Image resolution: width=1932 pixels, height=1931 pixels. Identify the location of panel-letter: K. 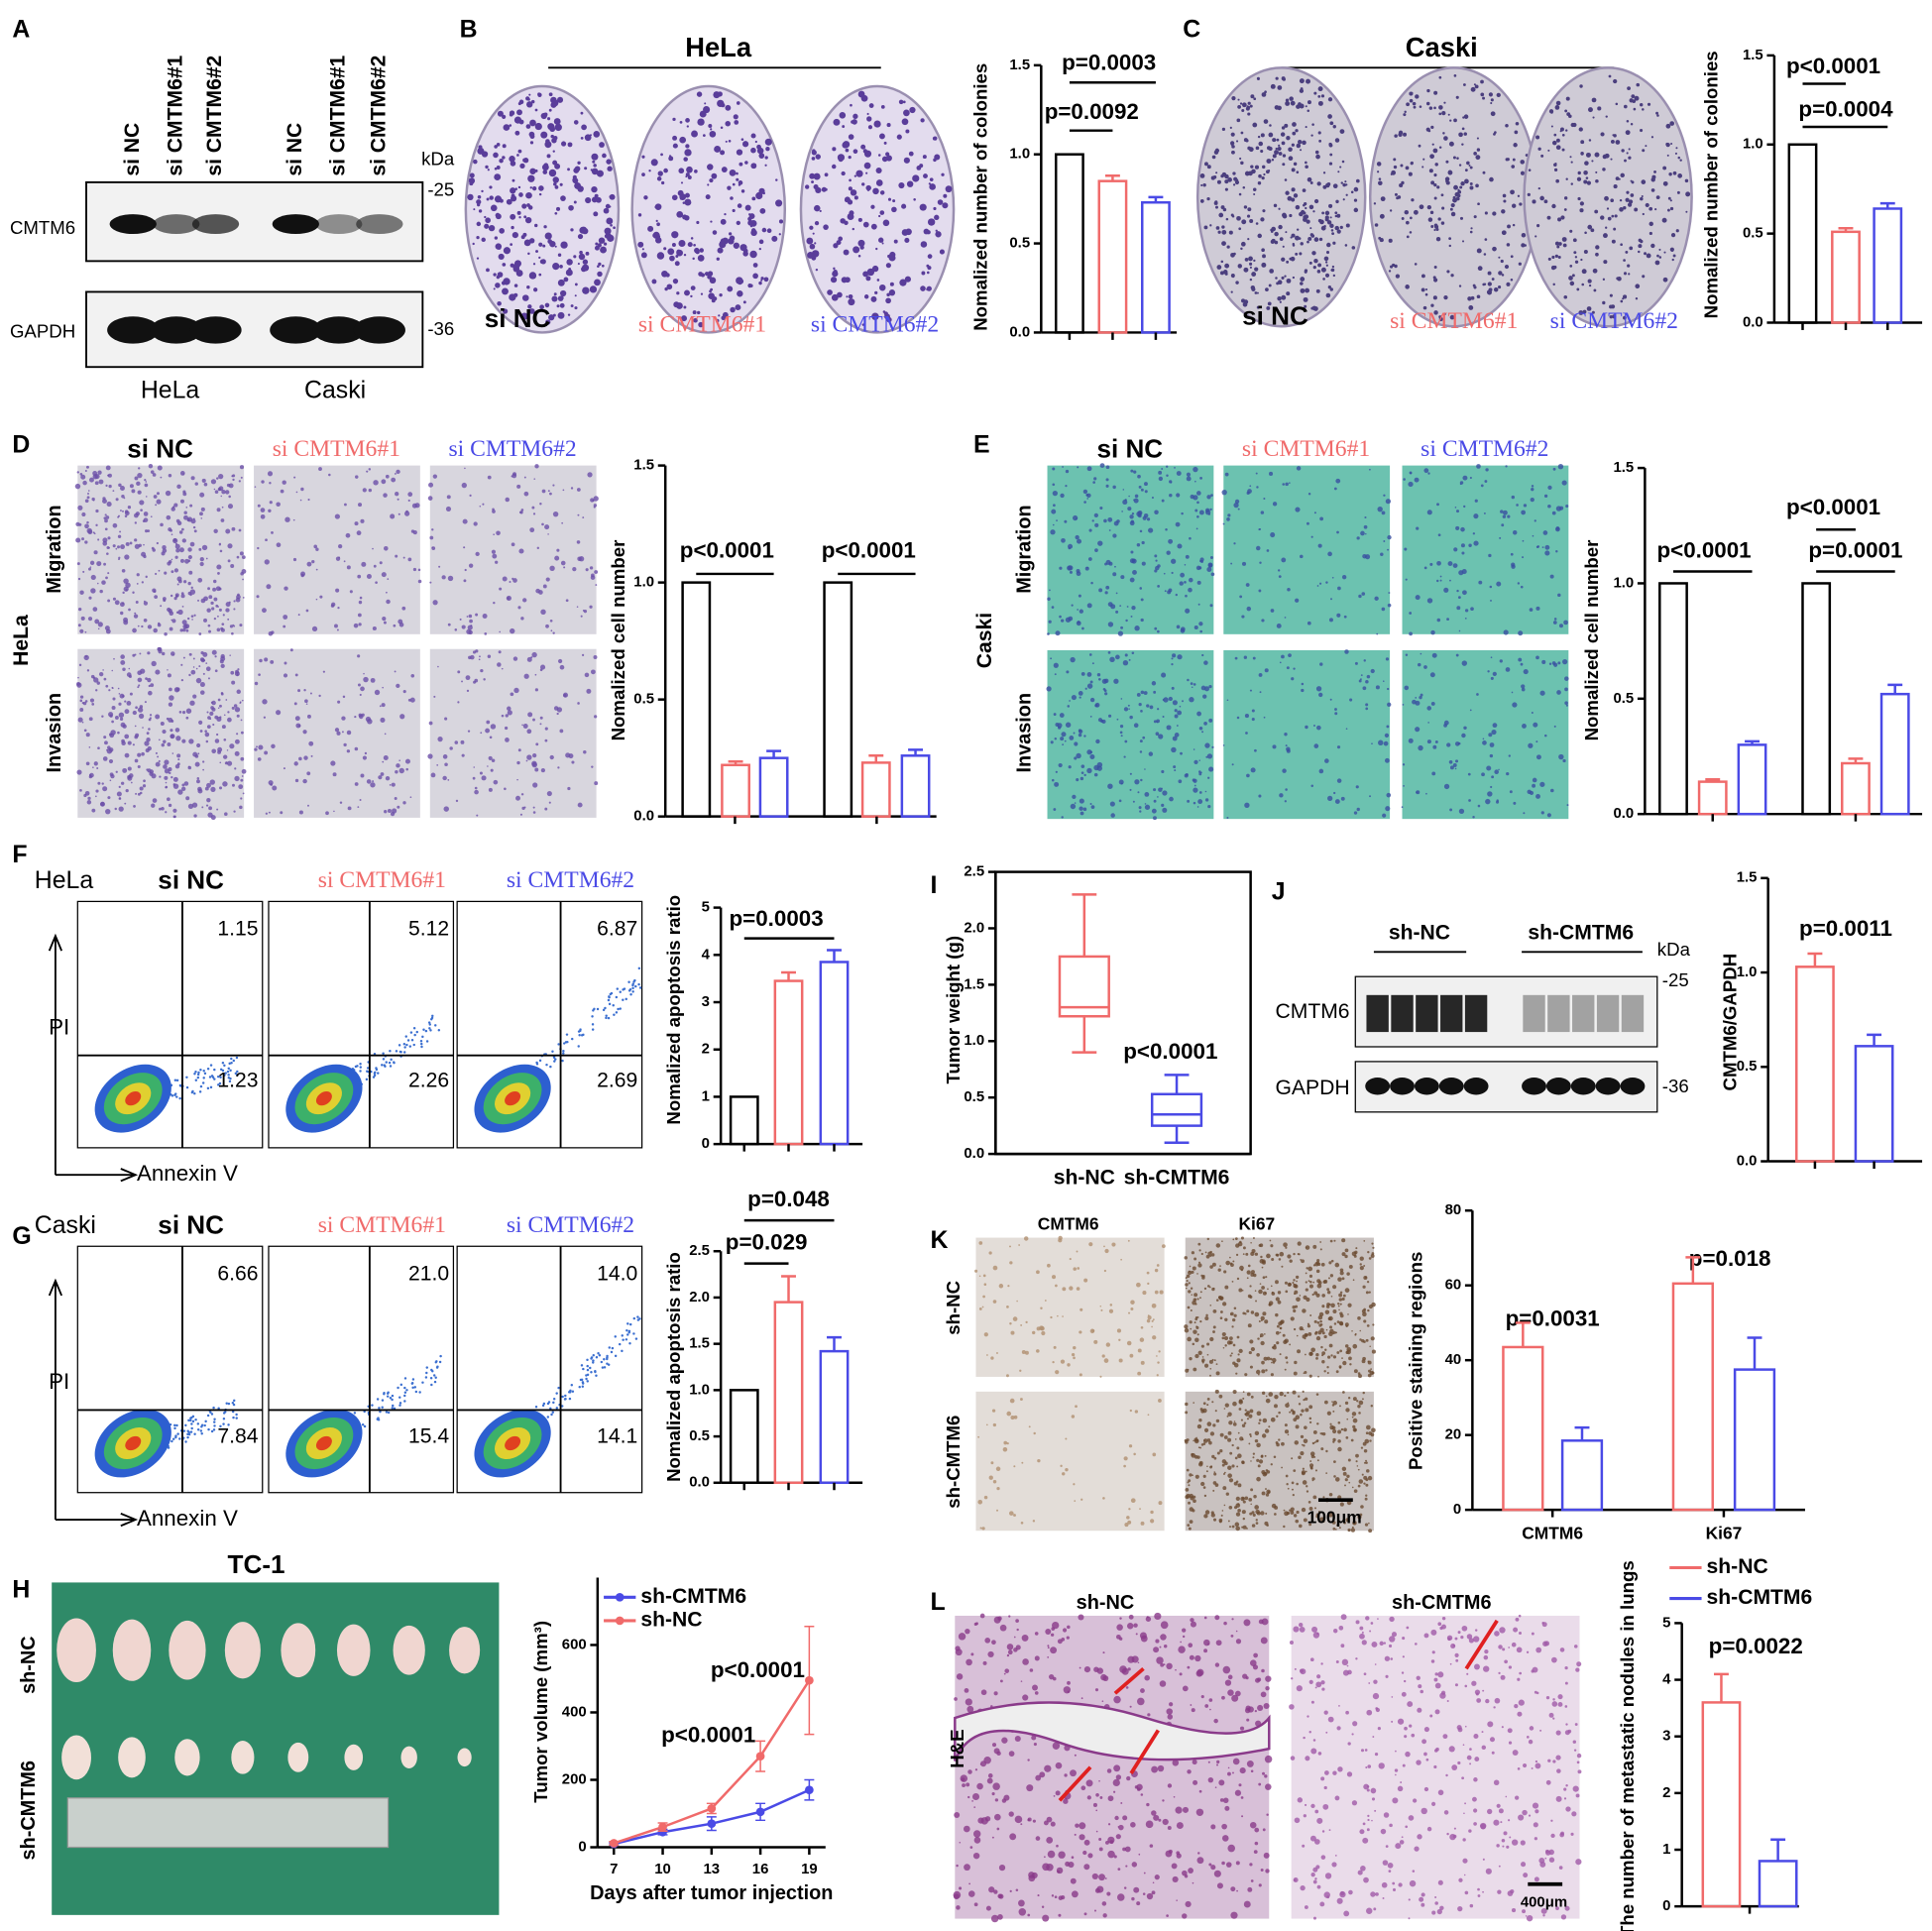
(939, 1240).